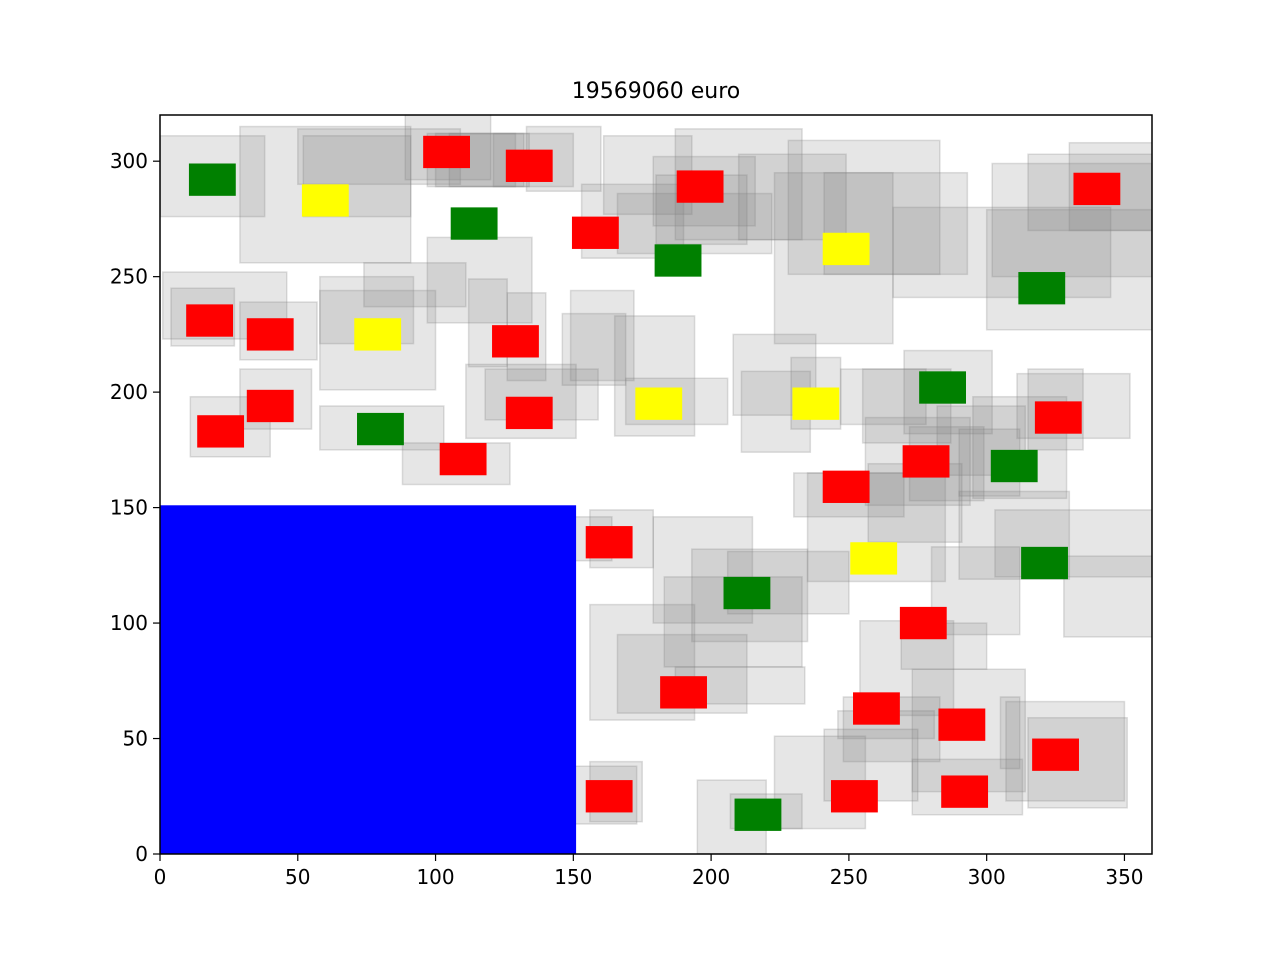  What do you see at coordinates (129, 623) in the screenshot?
I see `y-tick-label: 100` at bounding box center [129, 623].